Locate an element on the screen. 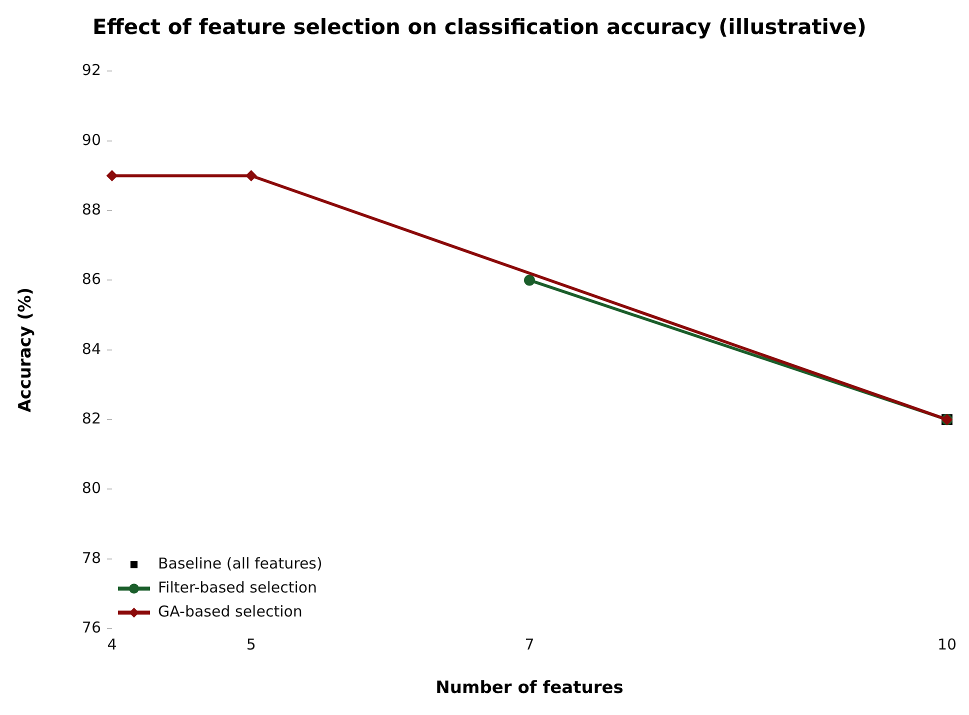 The width and height of the screenshot is (969, 715). x-tick-label: 7 is located at coordinates (529, 644).